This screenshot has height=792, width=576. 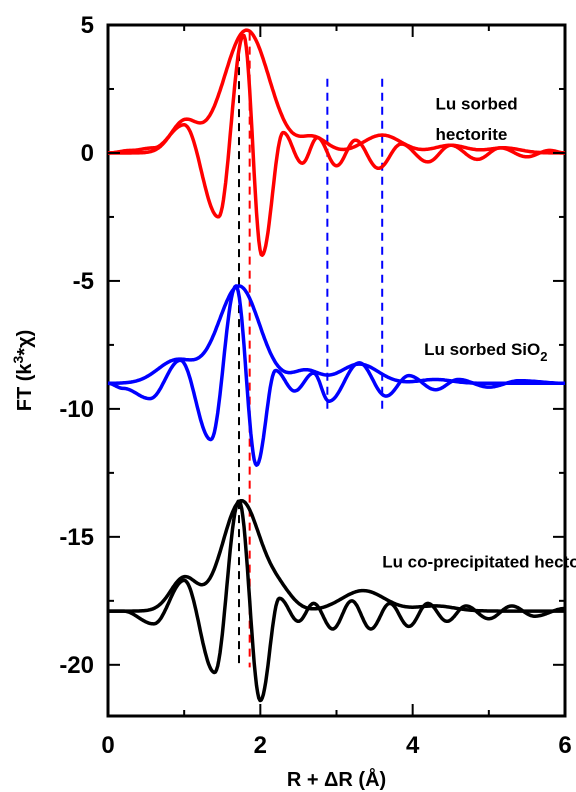 I want to click on series-lu-sorbed-sio2-magnitude, so click(x=336, y=335).